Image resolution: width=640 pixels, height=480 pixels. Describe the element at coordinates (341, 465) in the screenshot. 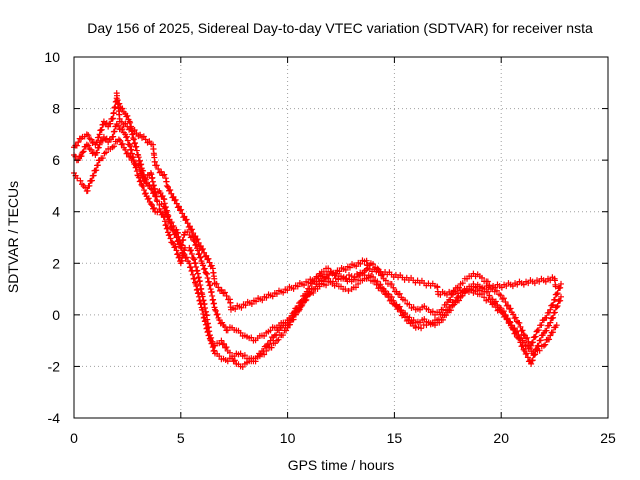

I see `x-axis-label: GPS time / hours` at that location.